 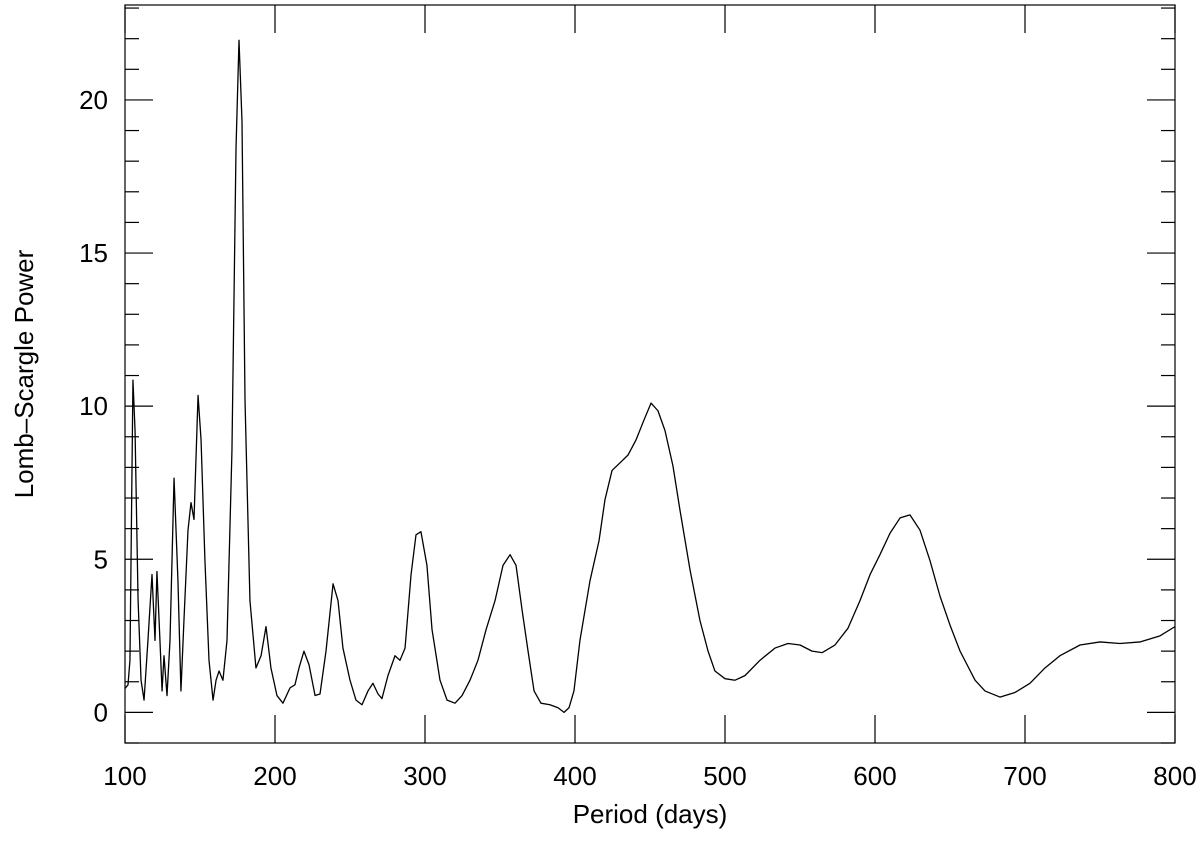 I want to click on y-tick-label: 10, so click(x=93, y=406).